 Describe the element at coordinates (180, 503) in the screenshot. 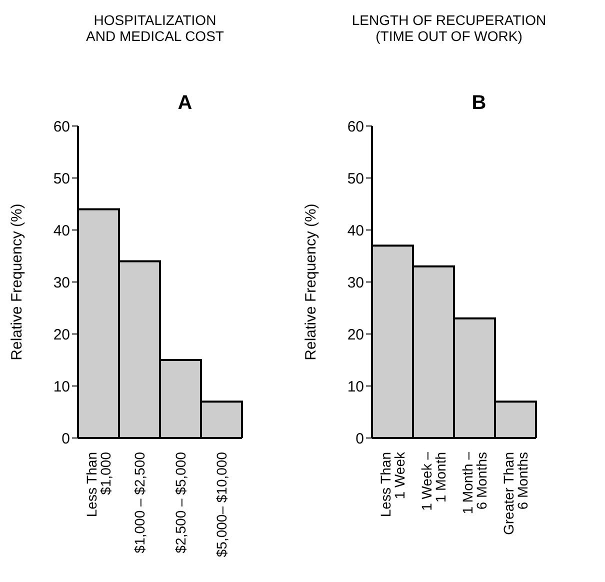

I see `x-tick-label: $2,500 – $5,000` at that location.